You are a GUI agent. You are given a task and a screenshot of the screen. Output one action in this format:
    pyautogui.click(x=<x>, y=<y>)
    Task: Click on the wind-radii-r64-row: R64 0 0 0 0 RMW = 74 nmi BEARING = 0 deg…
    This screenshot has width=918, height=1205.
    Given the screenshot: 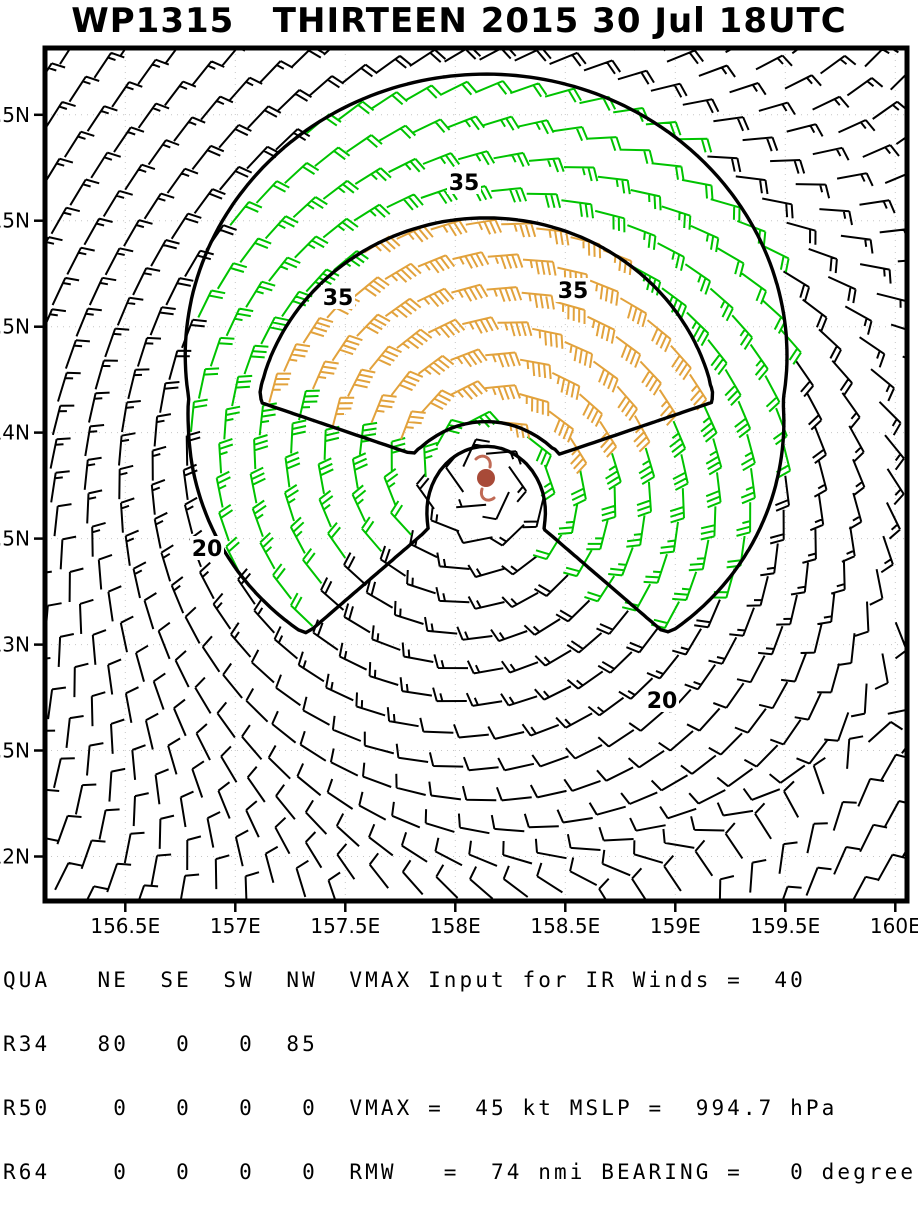 What is the action you would take?
    pyautogui.click(x=460, y=1172)
    